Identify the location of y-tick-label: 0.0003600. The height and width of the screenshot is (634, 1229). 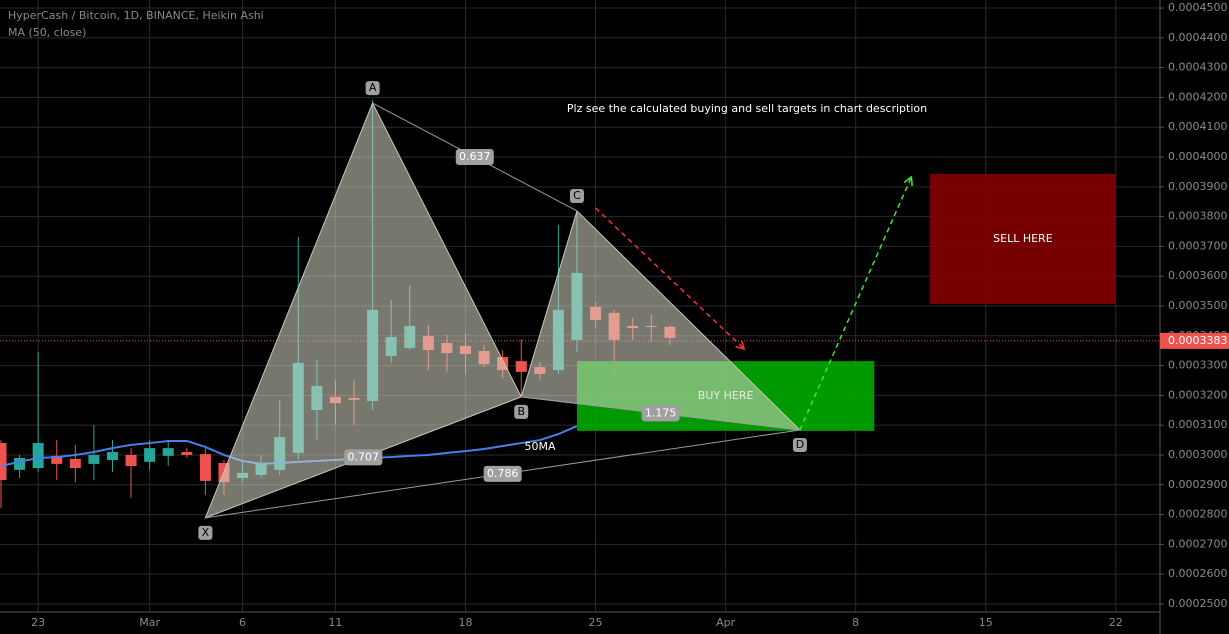
(1198, 275).